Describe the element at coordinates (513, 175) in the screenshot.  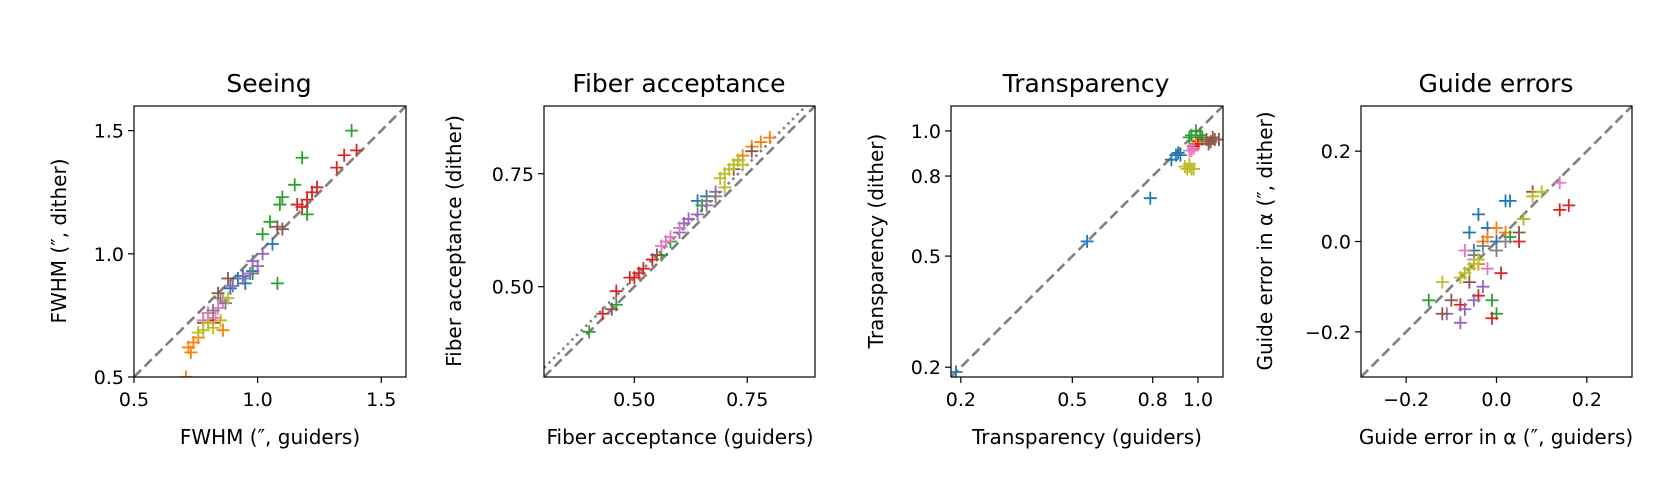
I see `y-tick-label: 0.75` at that location.